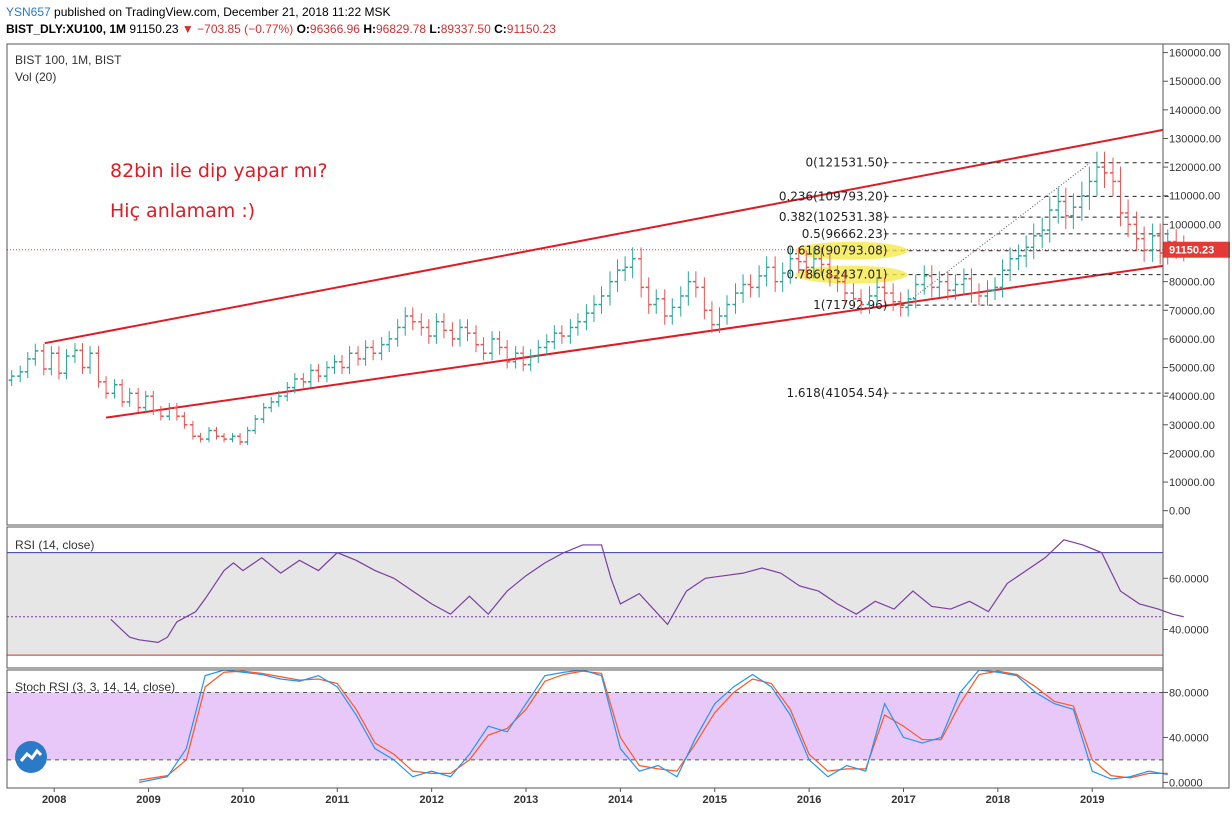 Image resolution: width=1232 pixels, height=817 pixels. Describe the element at coordinates (1195, 225) in the screenshot. I see `y-tick-label: 100000.00` at that location.